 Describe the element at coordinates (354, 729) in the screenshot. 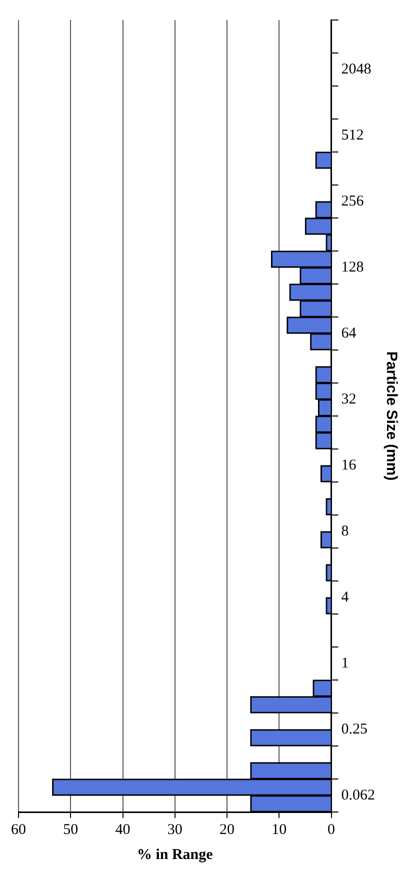

I see `y-tick-label: 0.25` at that location.